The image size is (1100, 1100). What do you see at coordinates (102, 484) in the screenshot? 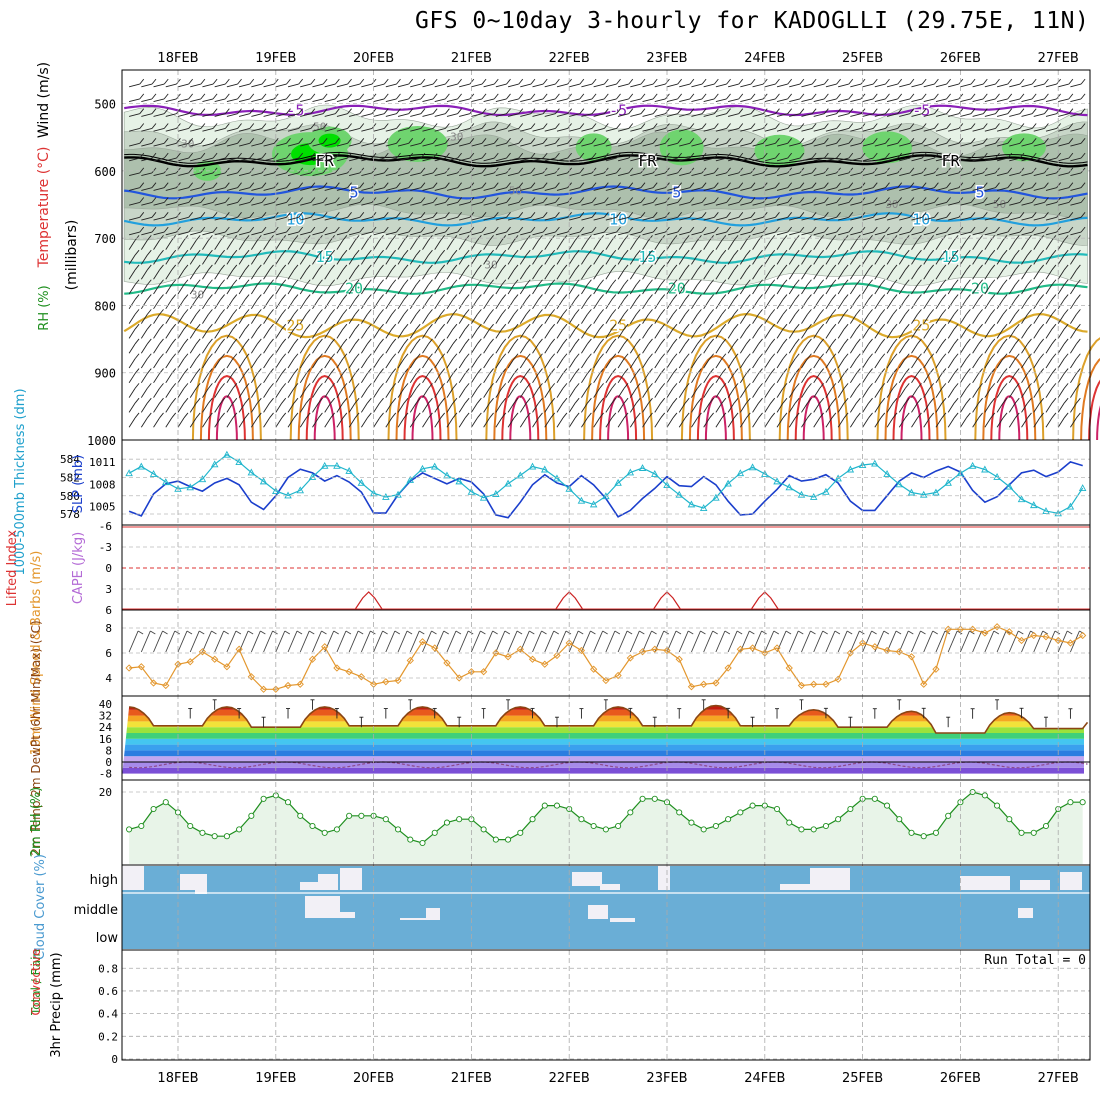
I see `slp-tick-label: 1008` at bounding box center [102, 484].